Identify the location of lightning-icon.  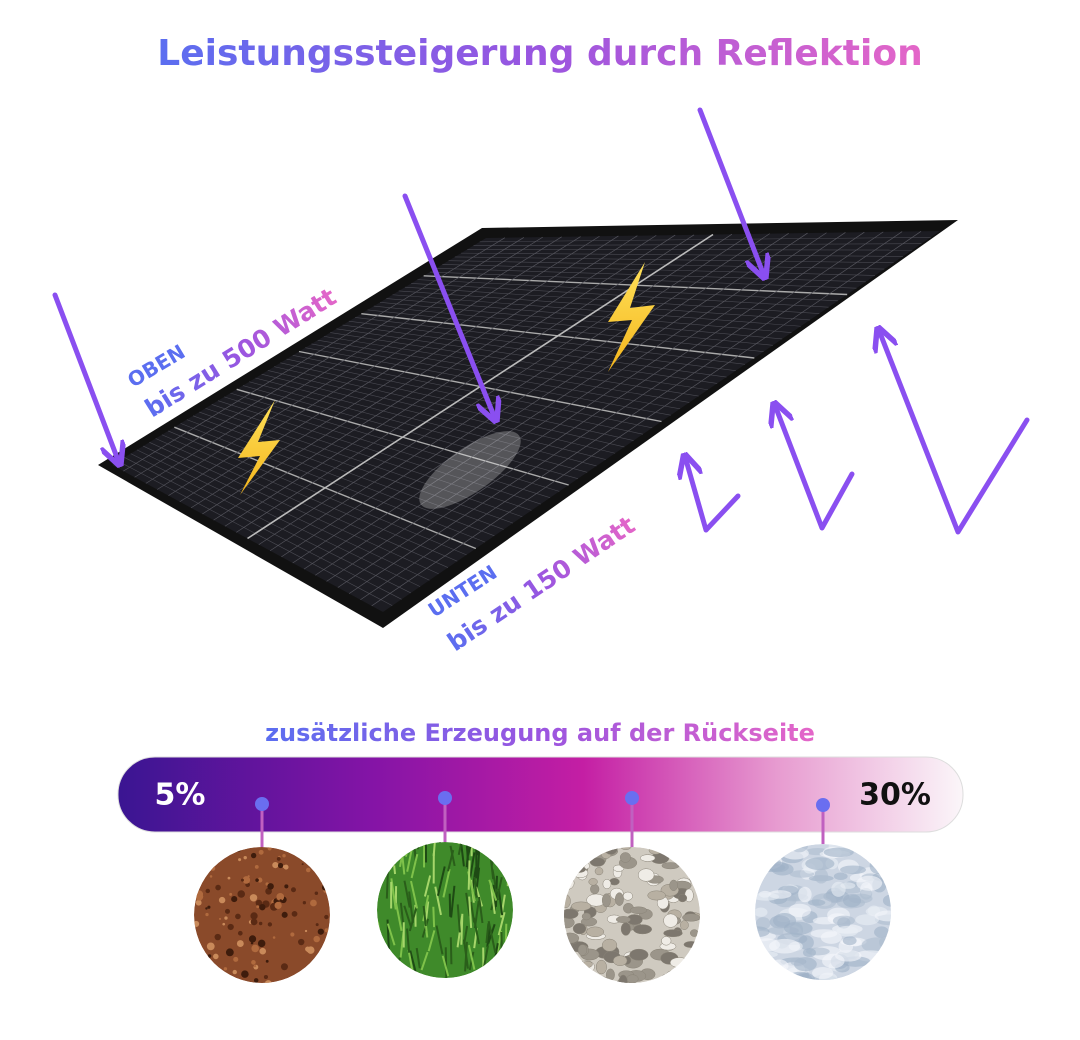
(631, 317).